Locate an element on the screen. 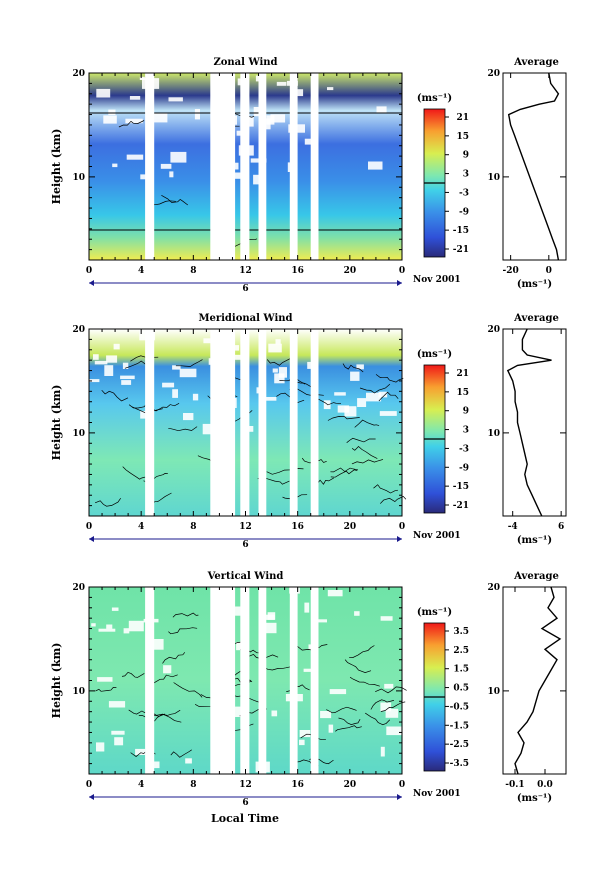  colorbar-tick-label: 2.5 is located at coordinates (461, 651).